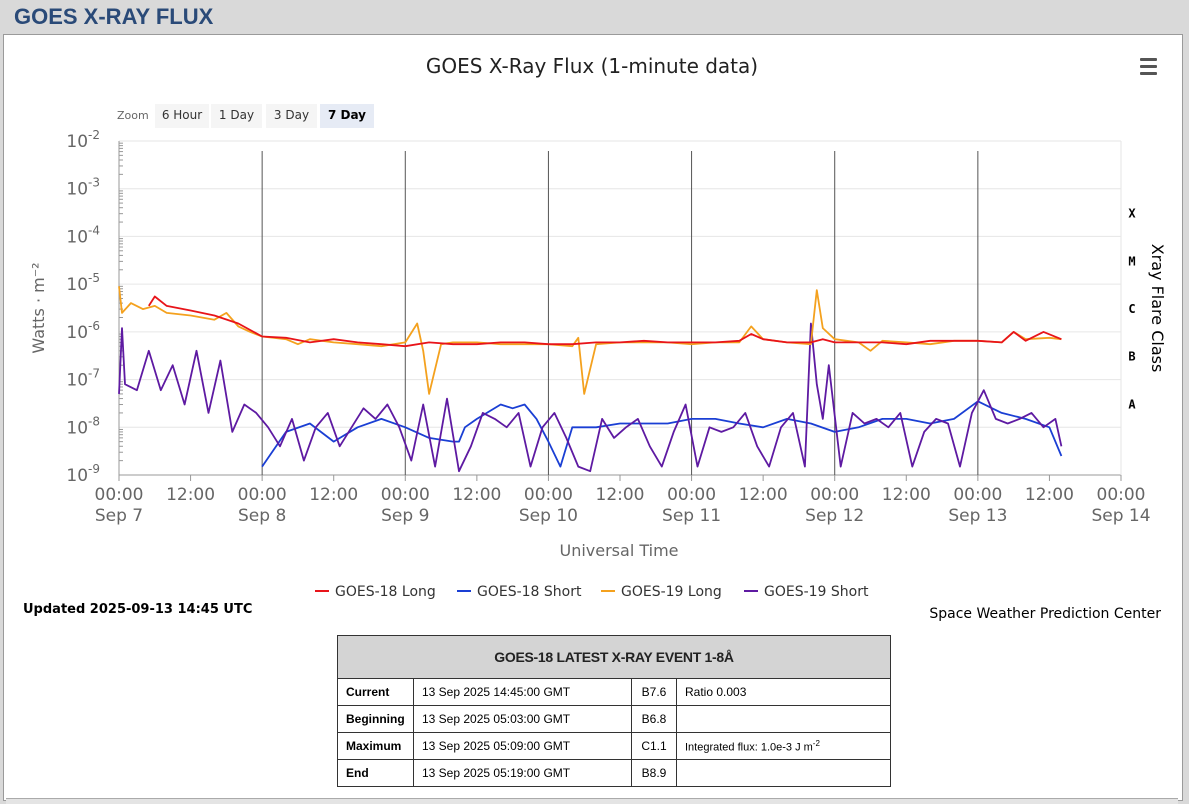 The width and height of the screenshot is (1189, 804). I want to click on updated-timestamp: Updated 2025-09-13 14:45 UTC, so click(138, 609).